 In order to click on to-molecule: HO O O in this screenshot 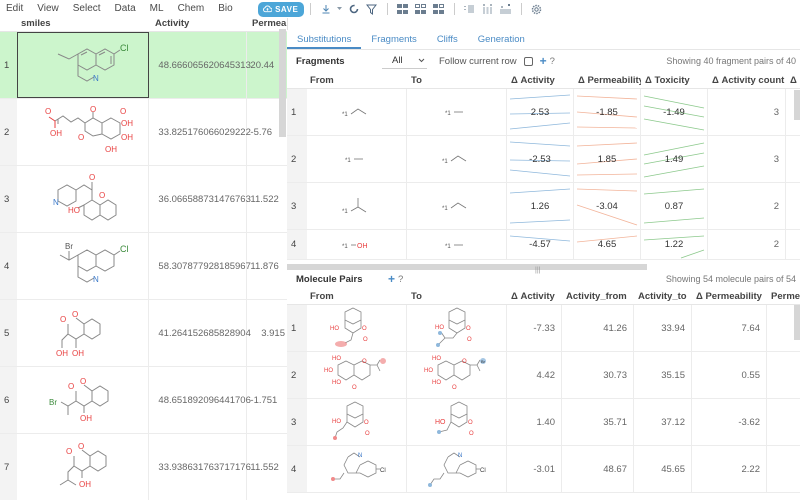, I will do `click(457, 422)`.